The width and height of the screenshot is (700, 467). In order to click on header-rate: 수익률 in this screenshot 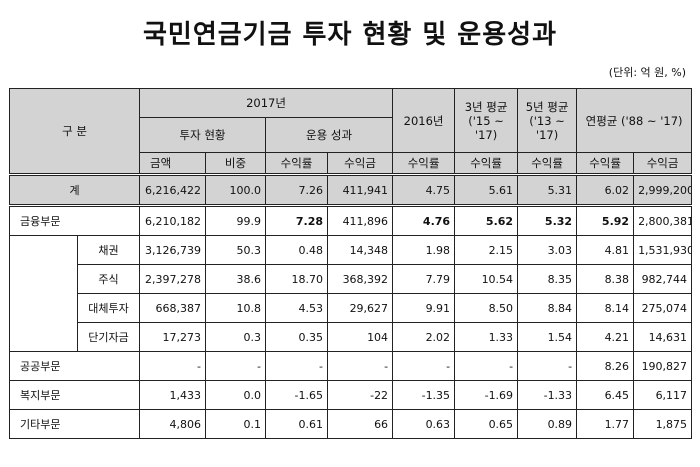, I will do `click(297, 163)`.